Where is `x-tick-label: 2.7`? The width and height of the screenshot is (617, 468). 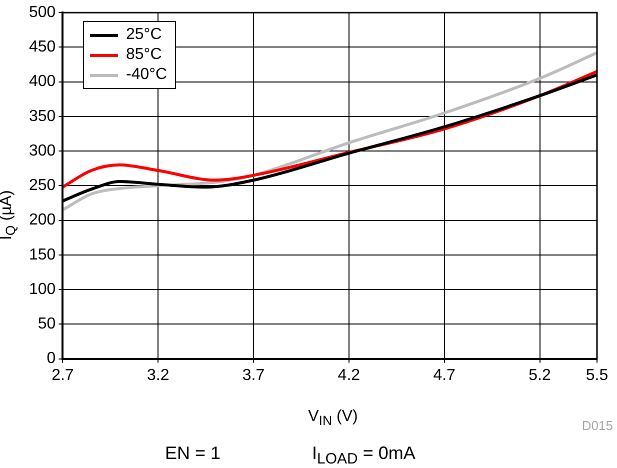
x-tick-label: 2.7 is located at coordinates (63, 375).